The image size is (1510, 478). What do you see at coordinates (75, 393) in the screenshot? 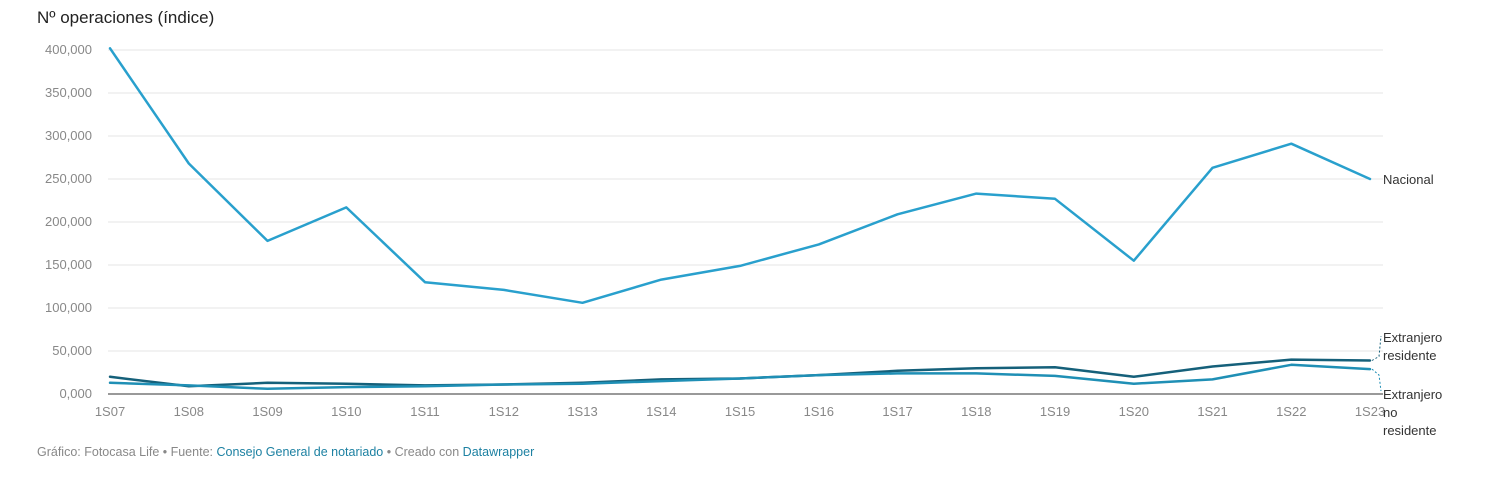
I see `y-tick-label: 0,000` at bounding box center [75, 393].